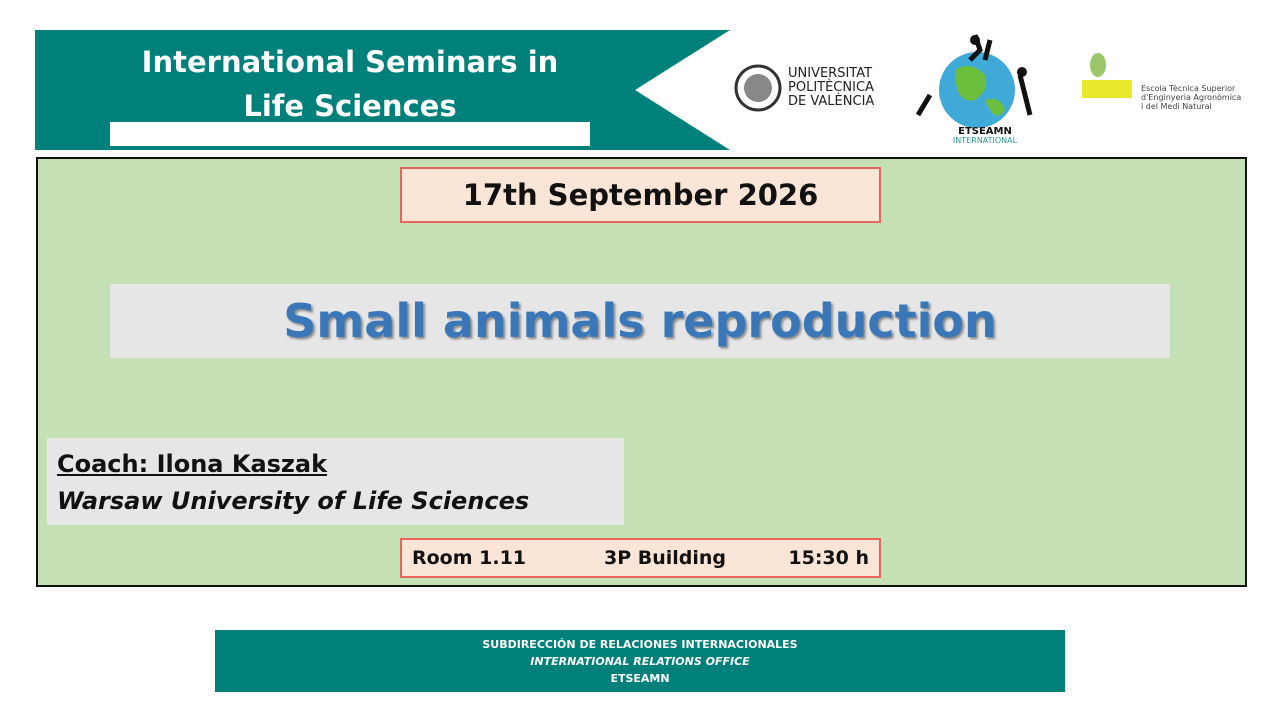  What do you see at coordinates (758, 88) in the screenshot?
I see `upv-seal-inner` at bounding box center [758, 88].